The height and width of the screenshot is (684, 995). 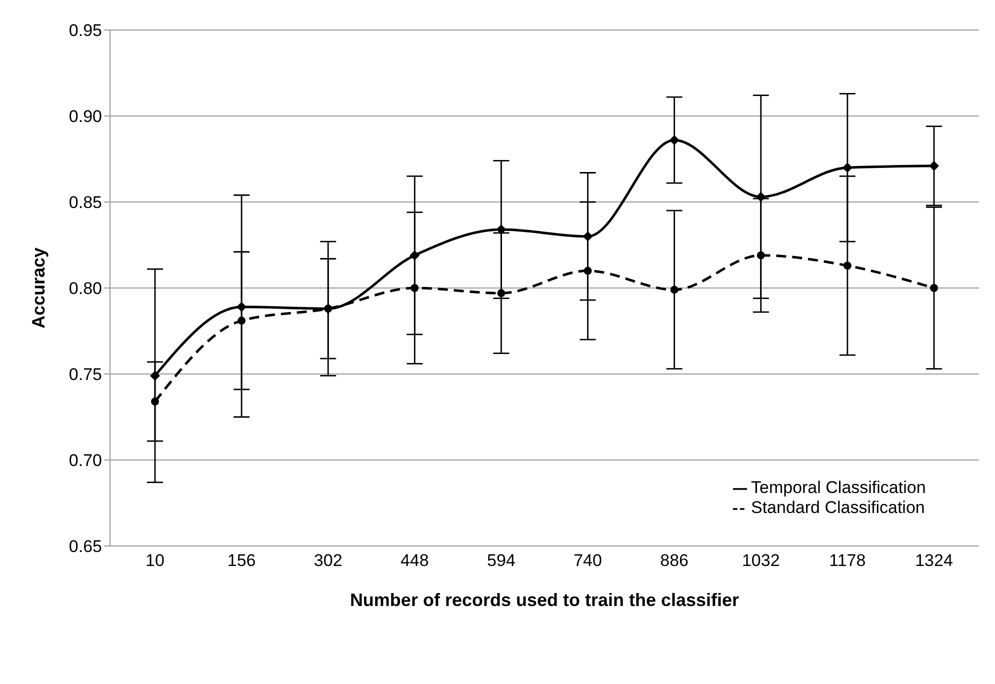 I want to click on y-tick-label: 0.90, so click(x=85, y=116).